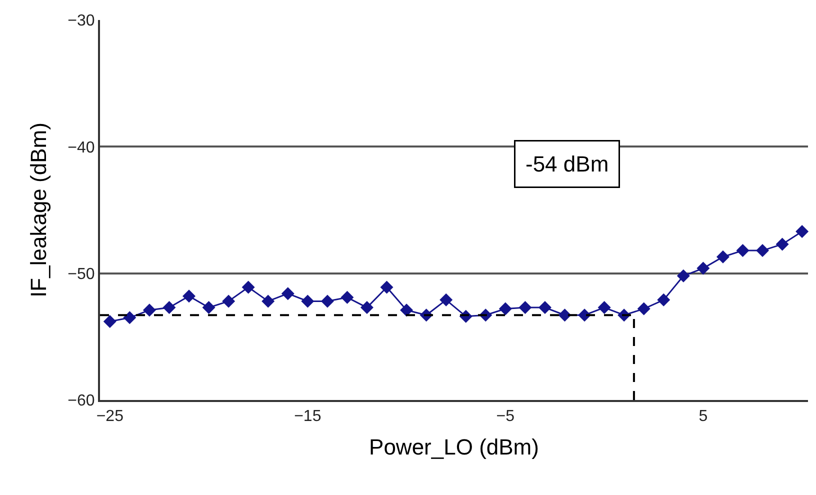 The width and height of the screenshot is (816, 495). I want to click on y-tick-label: −60, so click(81, 401).